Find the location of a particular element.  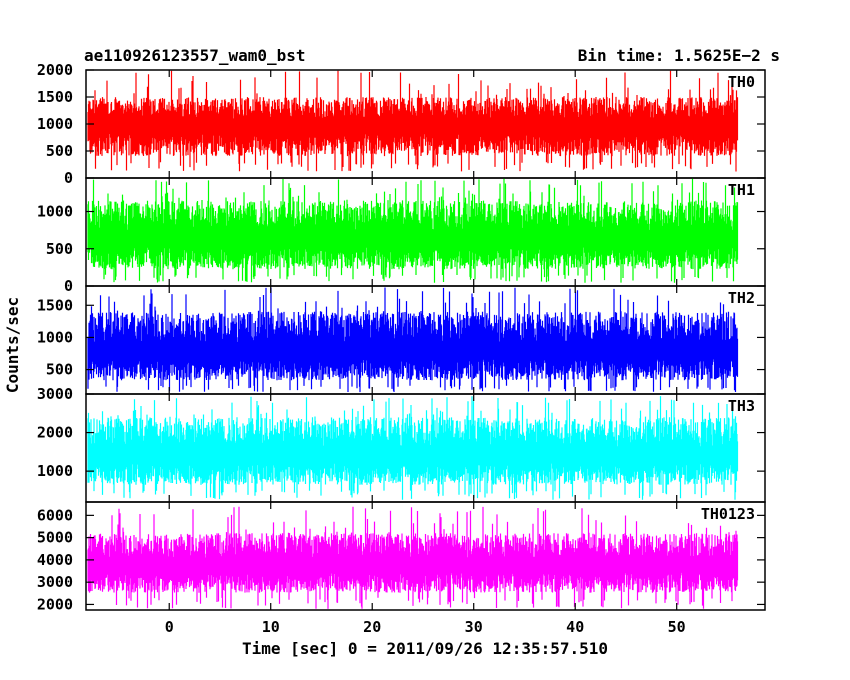

panel-th1: 0 500 1000 TH1 is located at coordinates (401, 236).